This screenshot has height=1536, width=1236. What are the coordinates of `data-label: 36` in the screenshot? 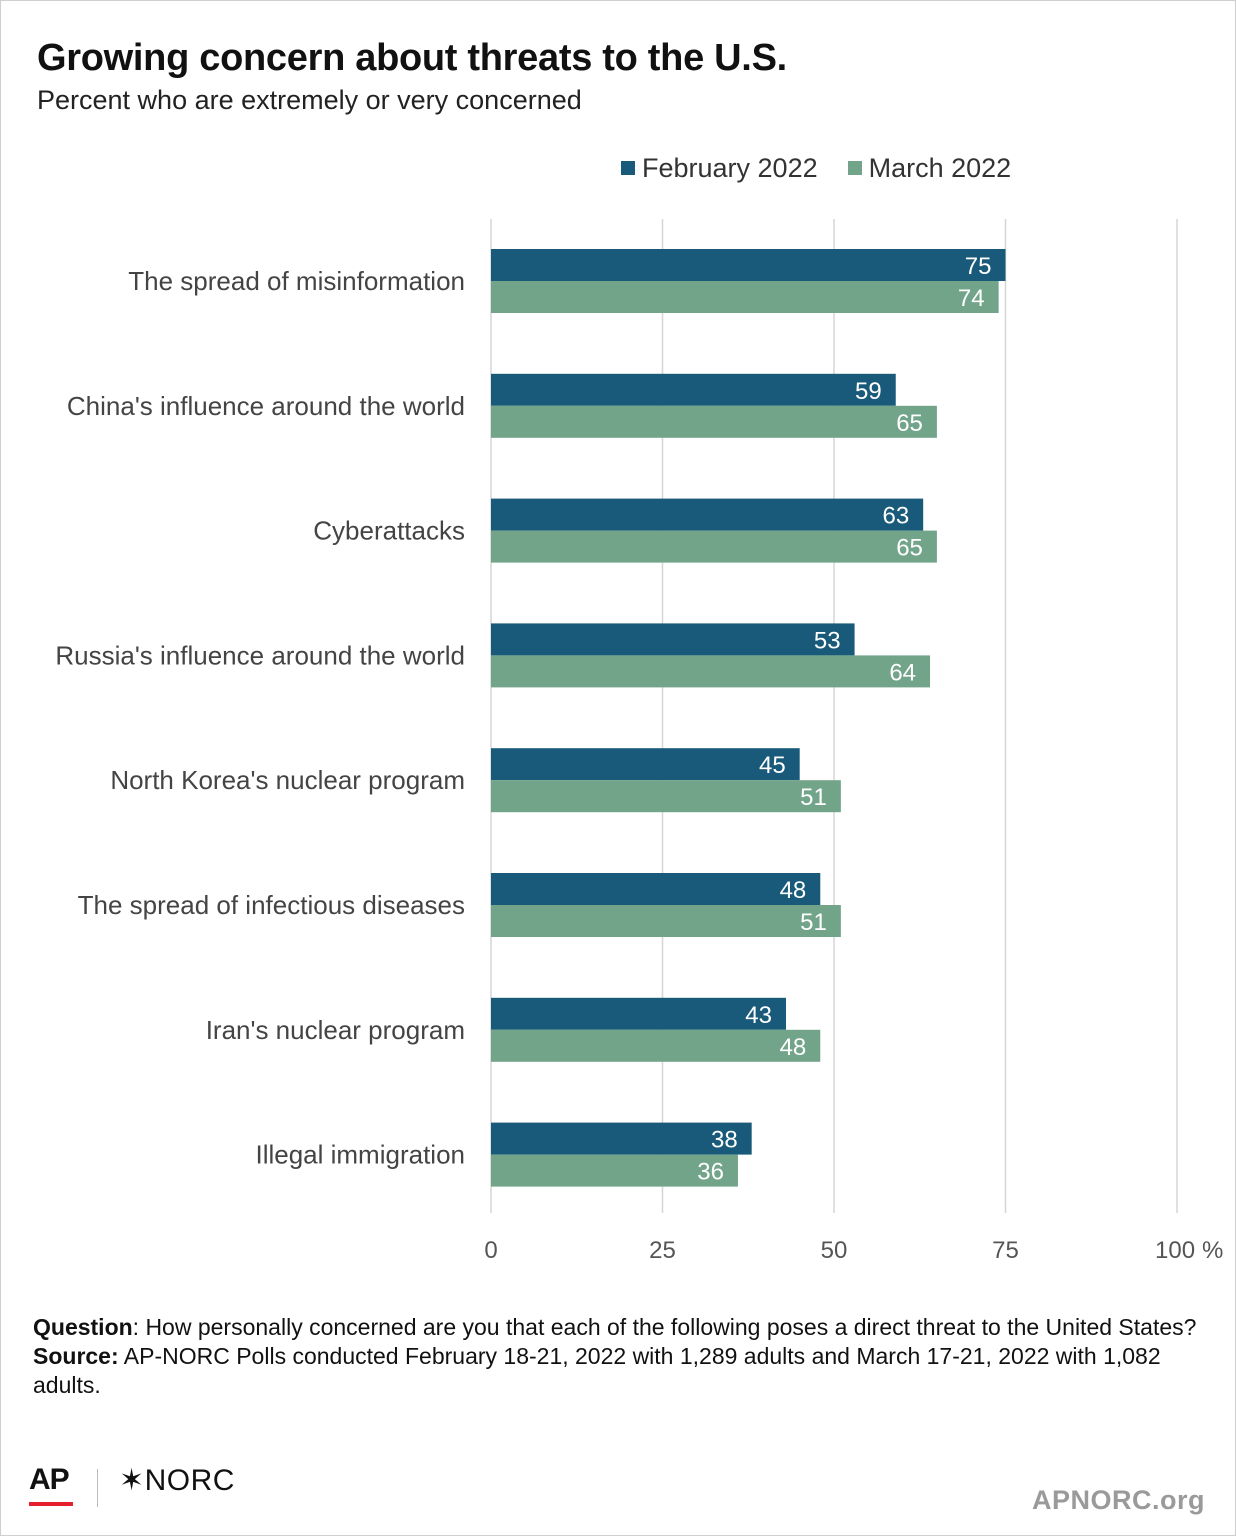 It's located at (710, 1172).